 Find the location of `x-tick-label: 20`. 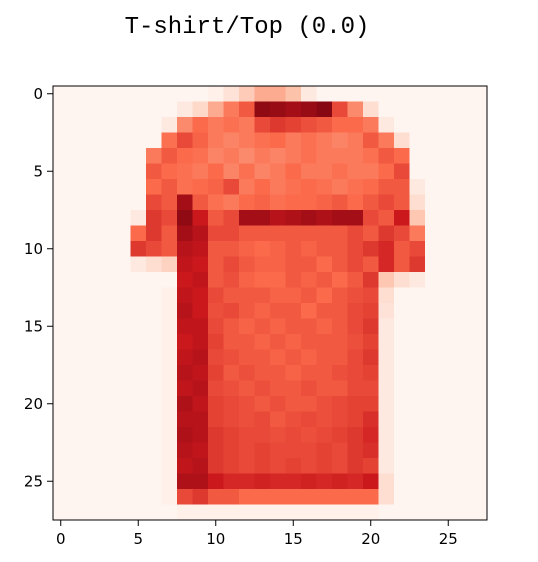

x-tick-label: 20 is located at coordinates (370, 539).